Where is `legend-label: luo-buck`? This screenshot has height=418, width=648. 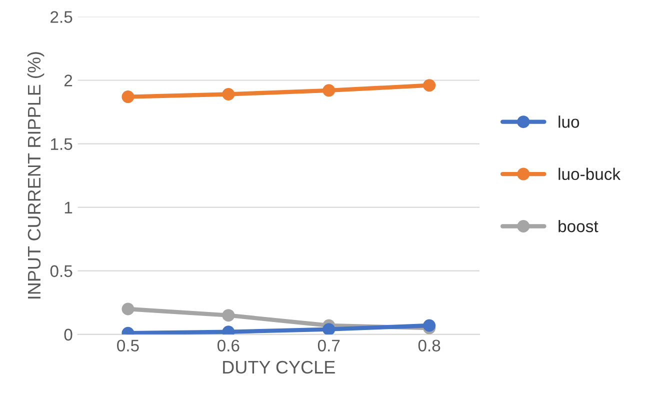
legend-label: luo-buck is located at coordinates (589, 174).